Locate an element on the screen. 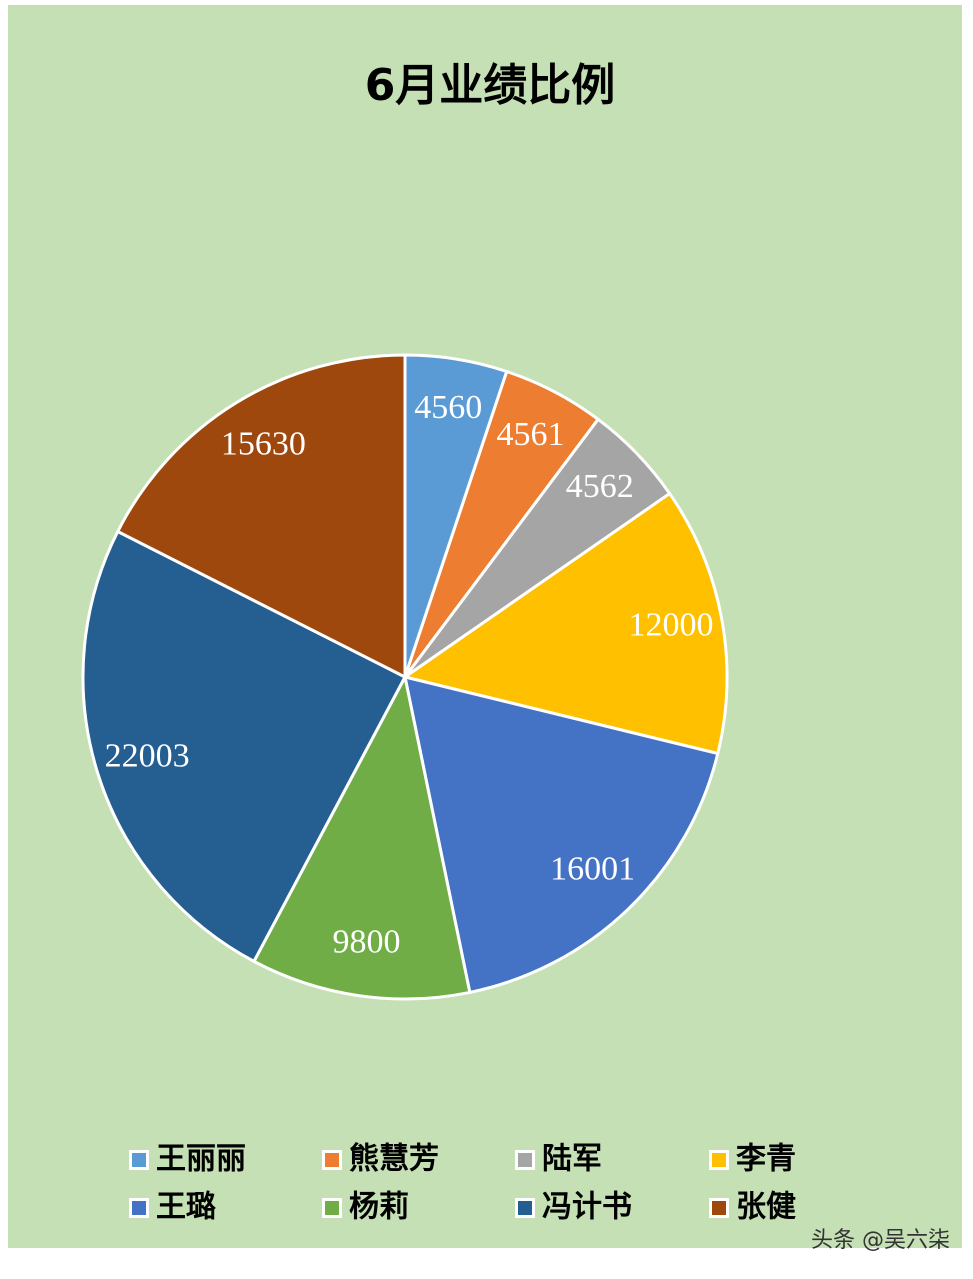 The width and height of the screenshot is (973, 1279). watermark: 头条 @吴六柒 is located at coordinates (880, 1240).